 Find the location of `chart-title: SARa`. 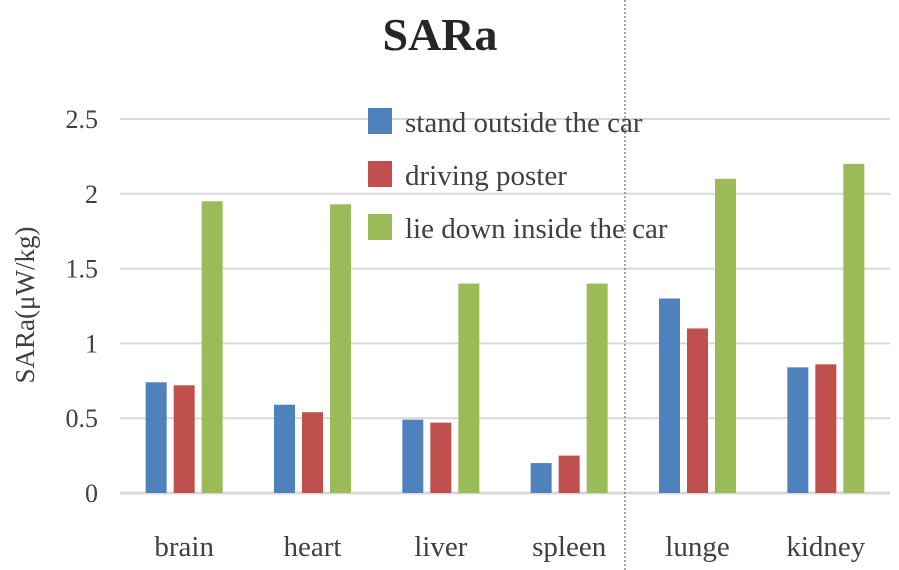

chart-title: SARa is located at coordinates (439, 34).